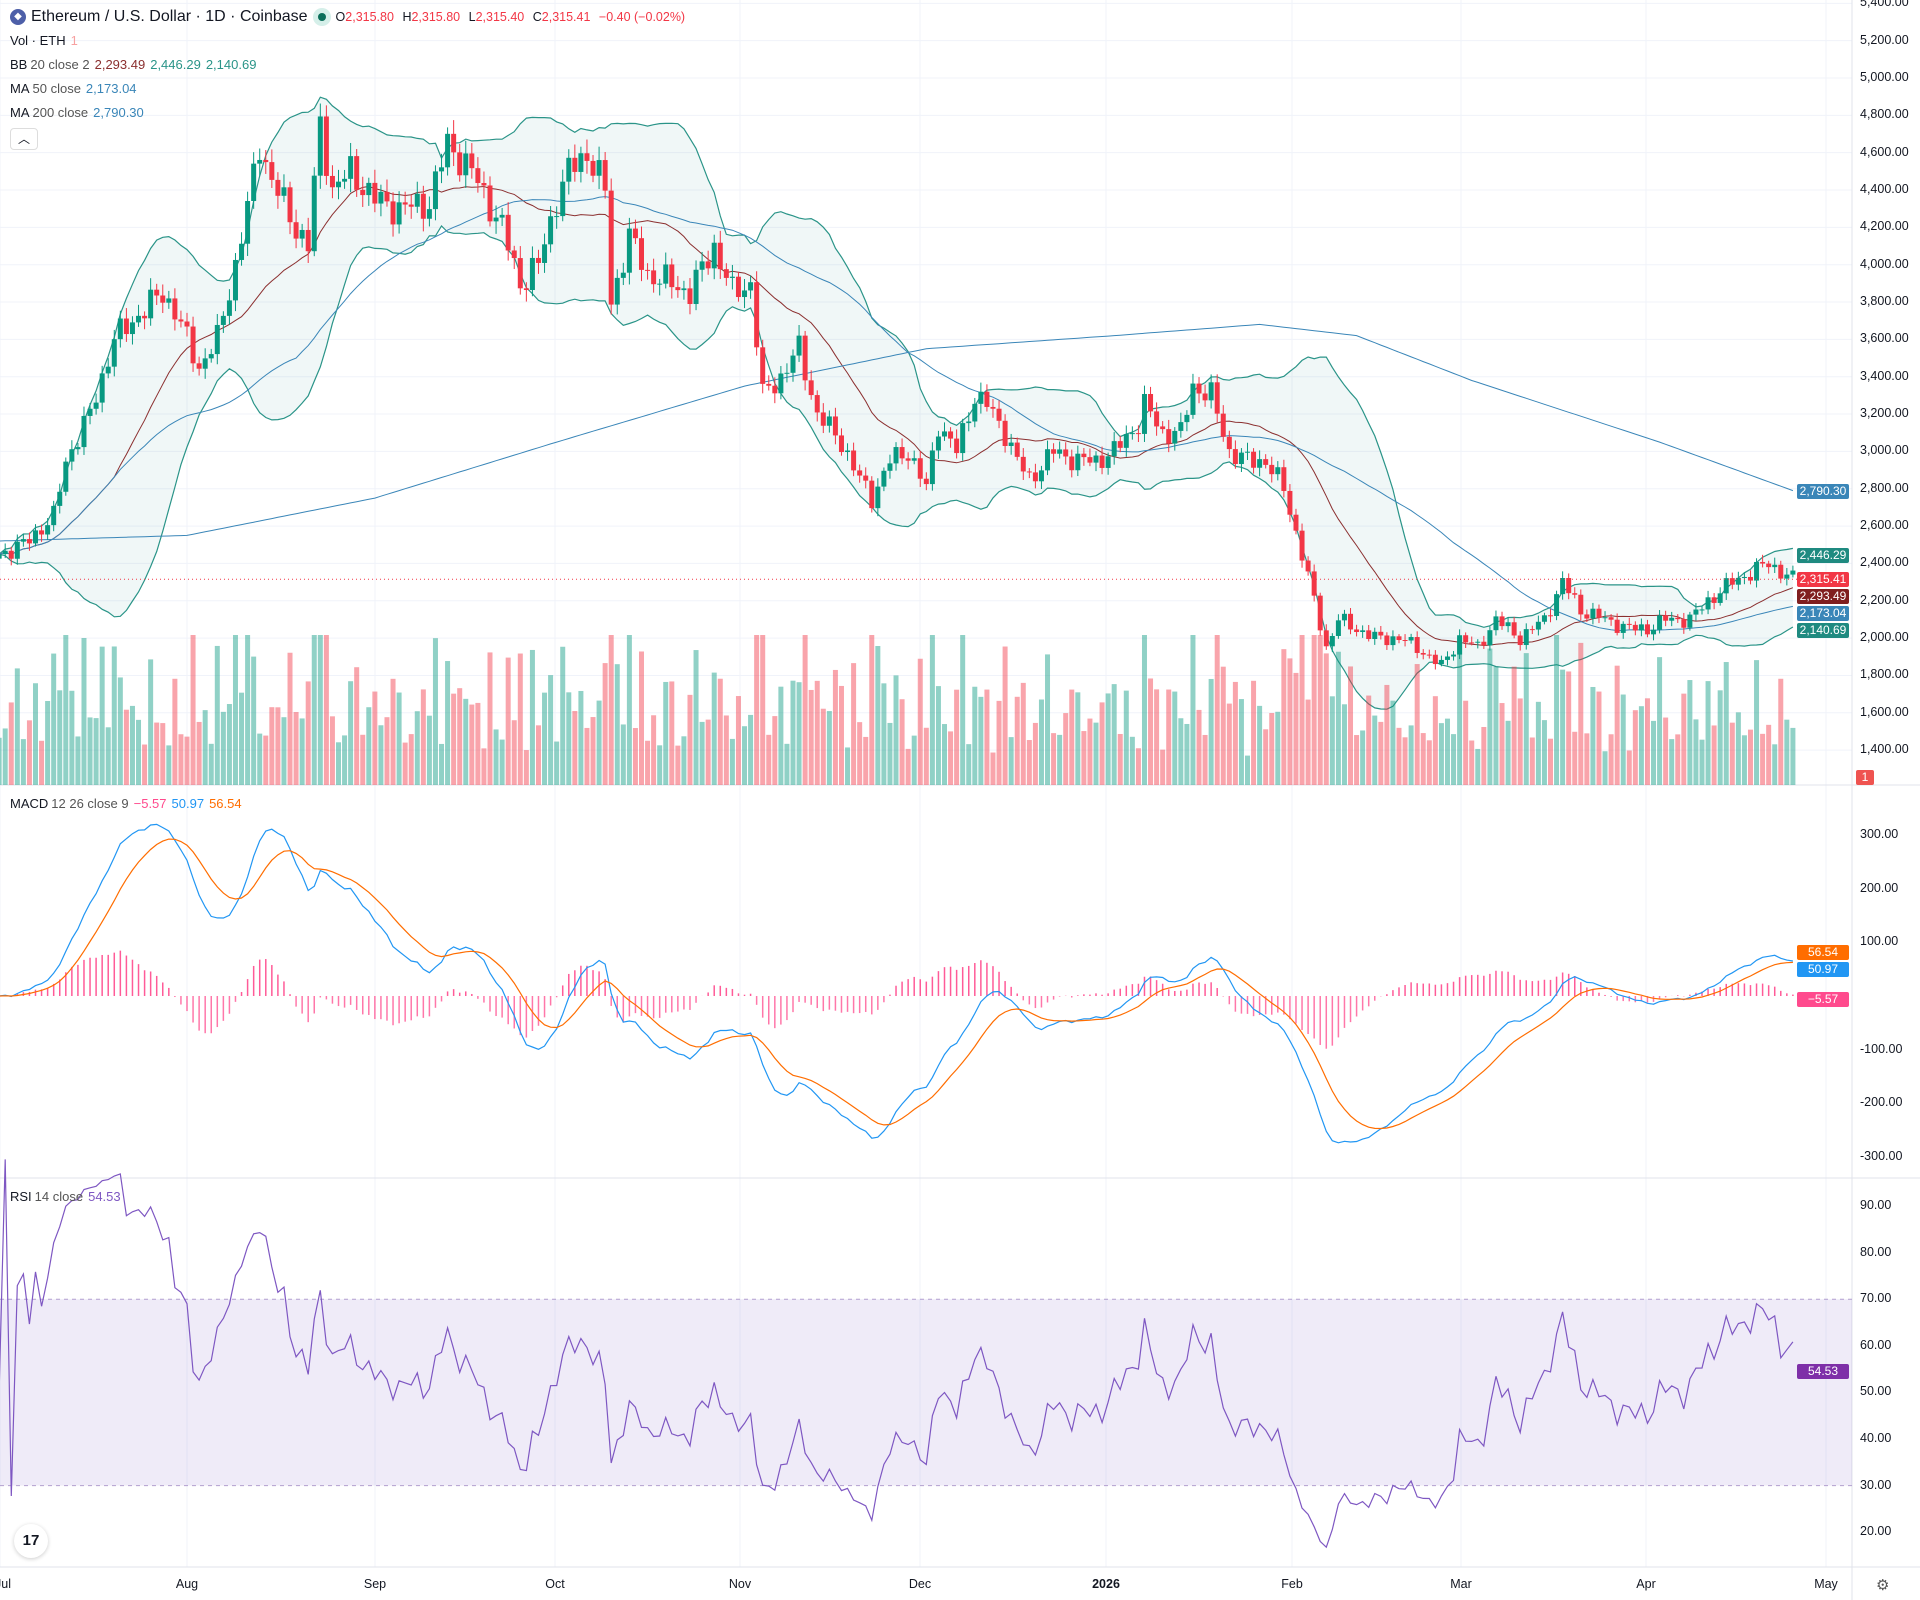  I want to click on ma200-legend: MA 200 close 2,790.30, so click(79, 112).